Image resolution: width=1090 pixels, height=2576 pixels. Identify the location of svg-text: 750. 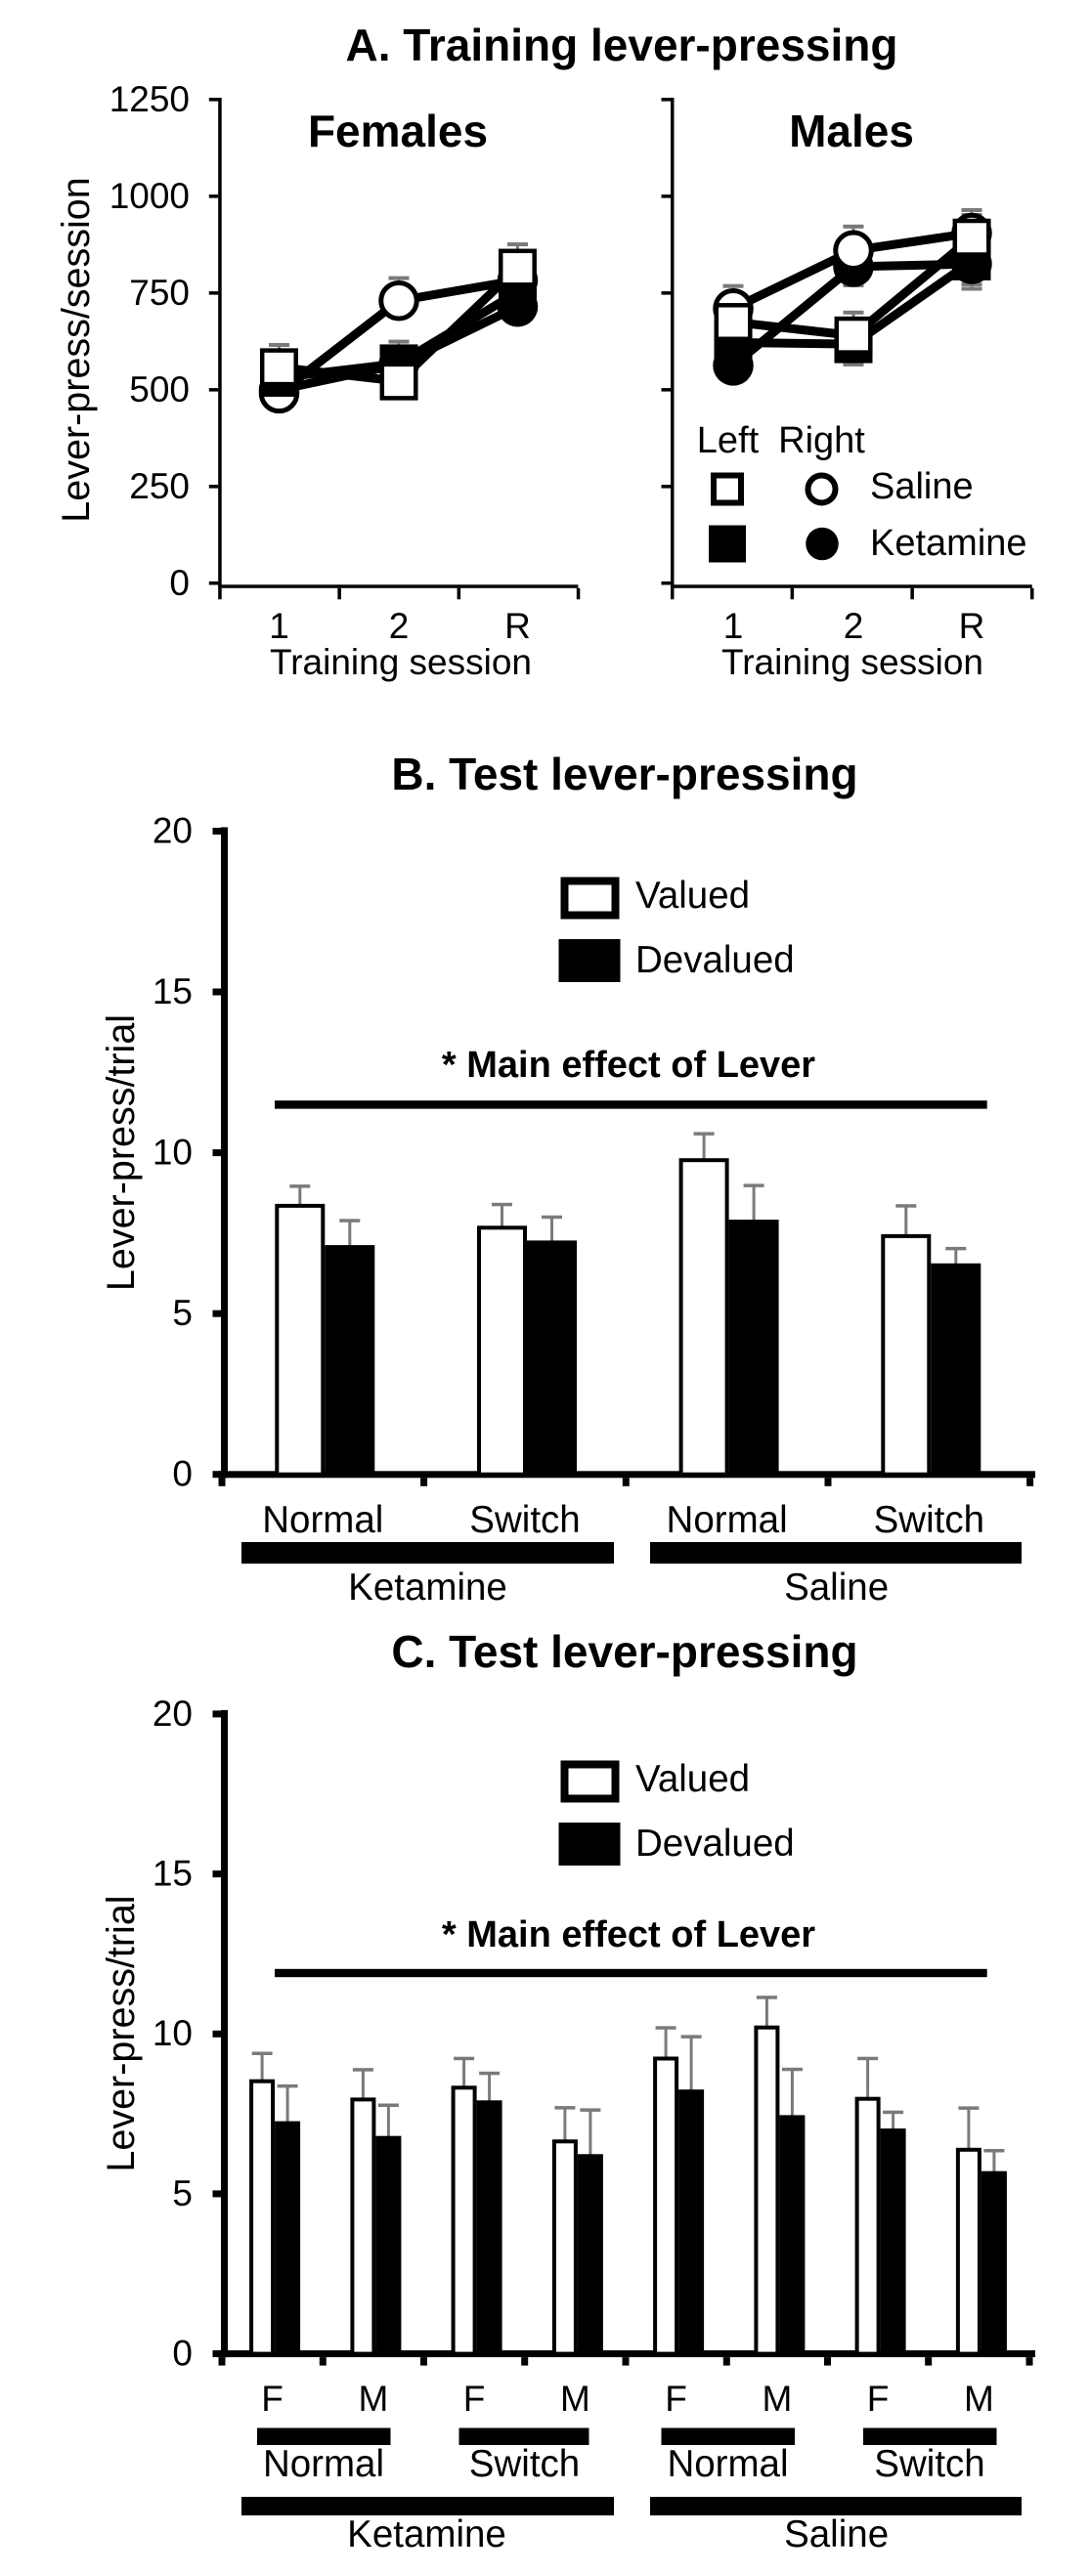
(159, 293).